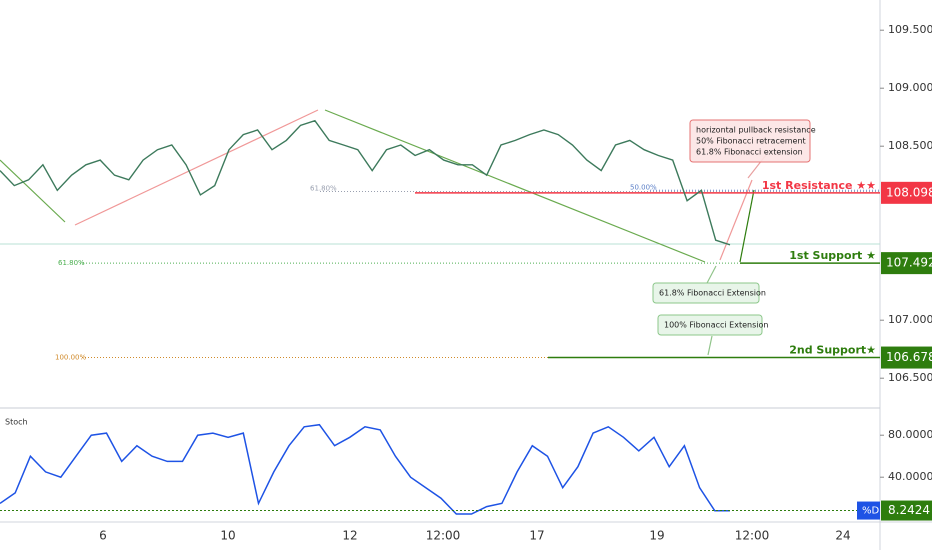 This screenshot has height=550, width=932. I want to click on stoch-title: Stoch, so click(16, 422).